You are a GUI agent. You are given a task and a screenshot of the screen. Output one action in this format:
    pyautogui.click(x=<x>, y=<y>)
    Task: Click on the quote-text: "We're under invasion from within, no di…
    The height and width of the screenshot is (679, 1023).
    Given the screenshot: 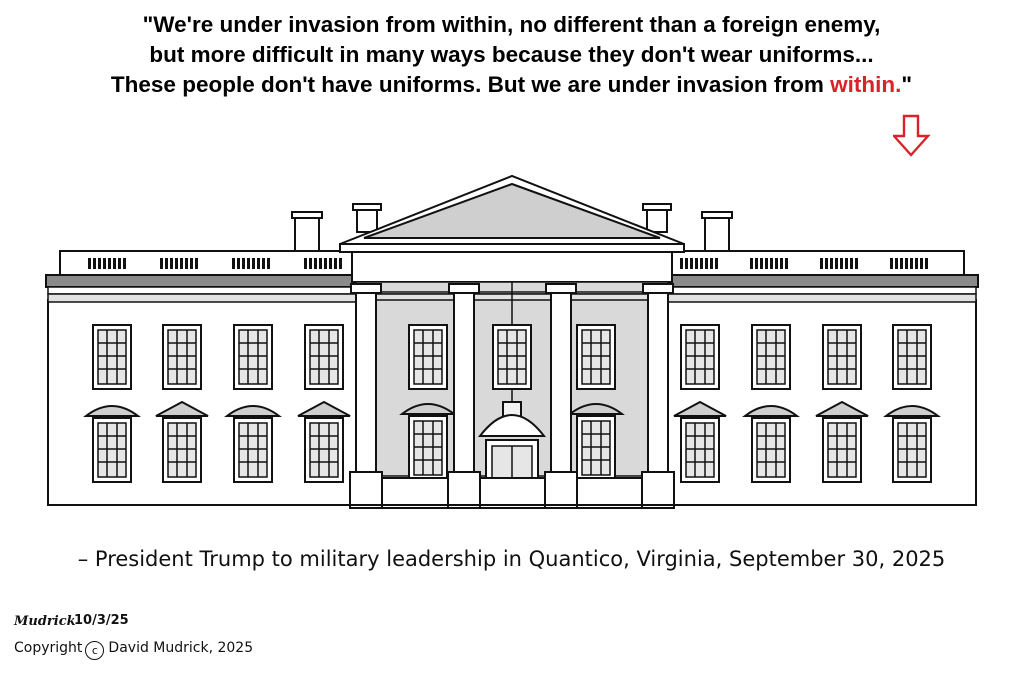 What is the action you would take?
    pyautogui.click(x=511, y=55)
    